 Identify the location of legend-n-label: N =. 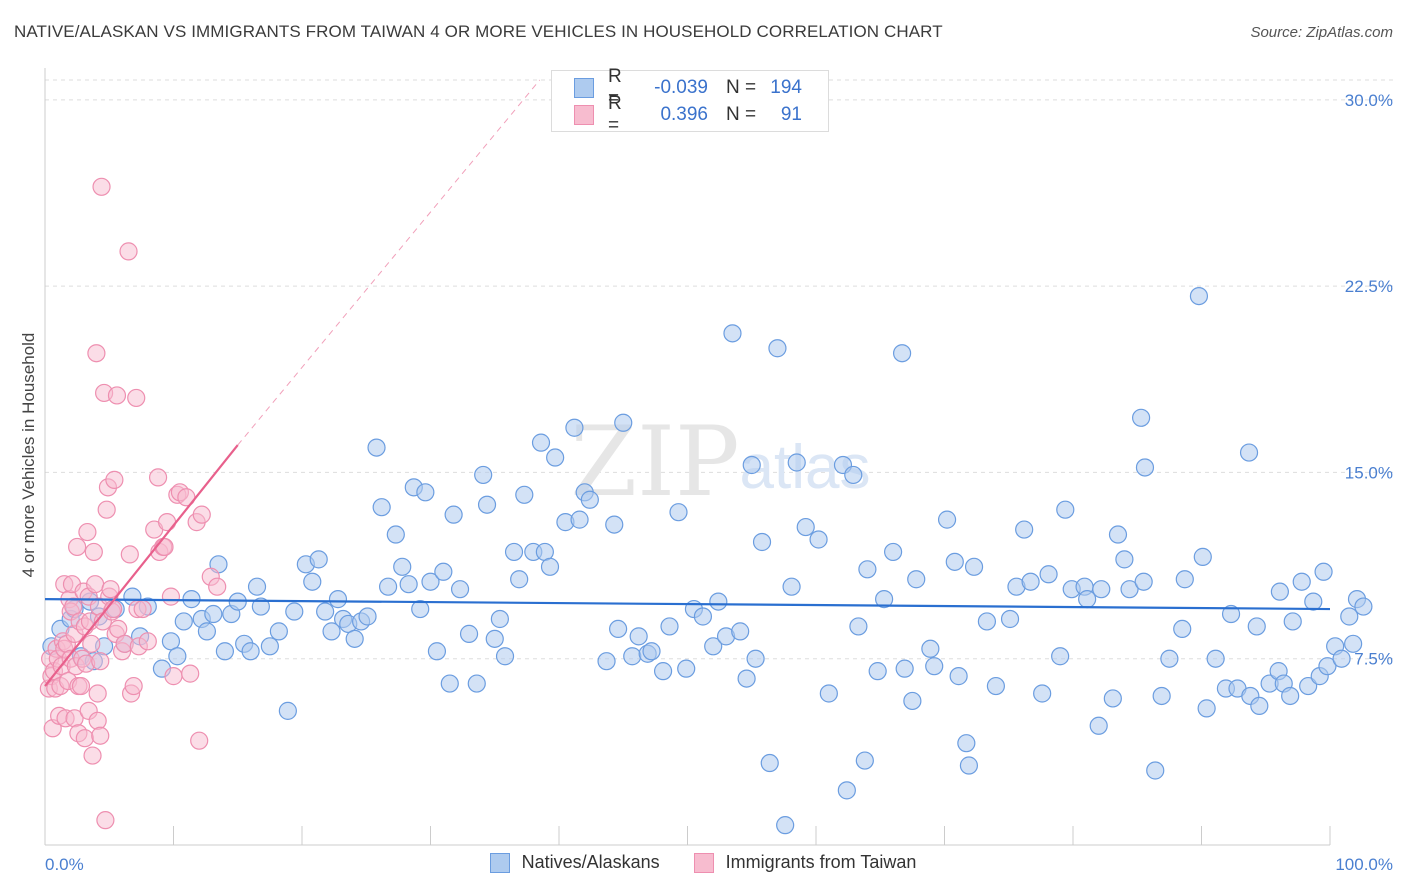
(741, 87).